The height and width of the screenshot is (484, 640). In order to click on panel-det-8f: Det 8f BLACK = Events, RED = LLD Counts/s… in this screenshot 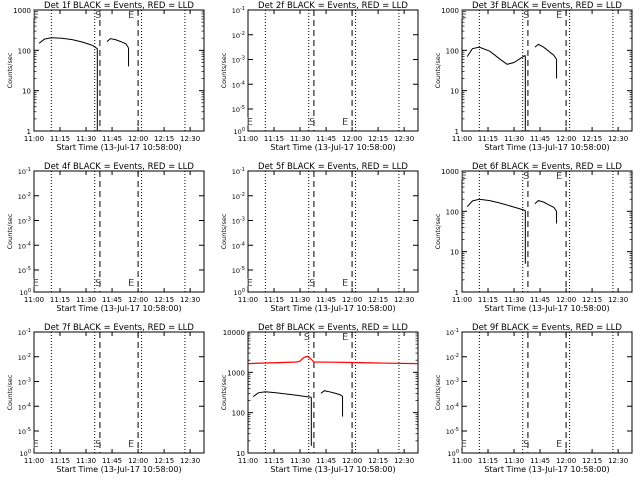, I will do `click(319, 398)`.